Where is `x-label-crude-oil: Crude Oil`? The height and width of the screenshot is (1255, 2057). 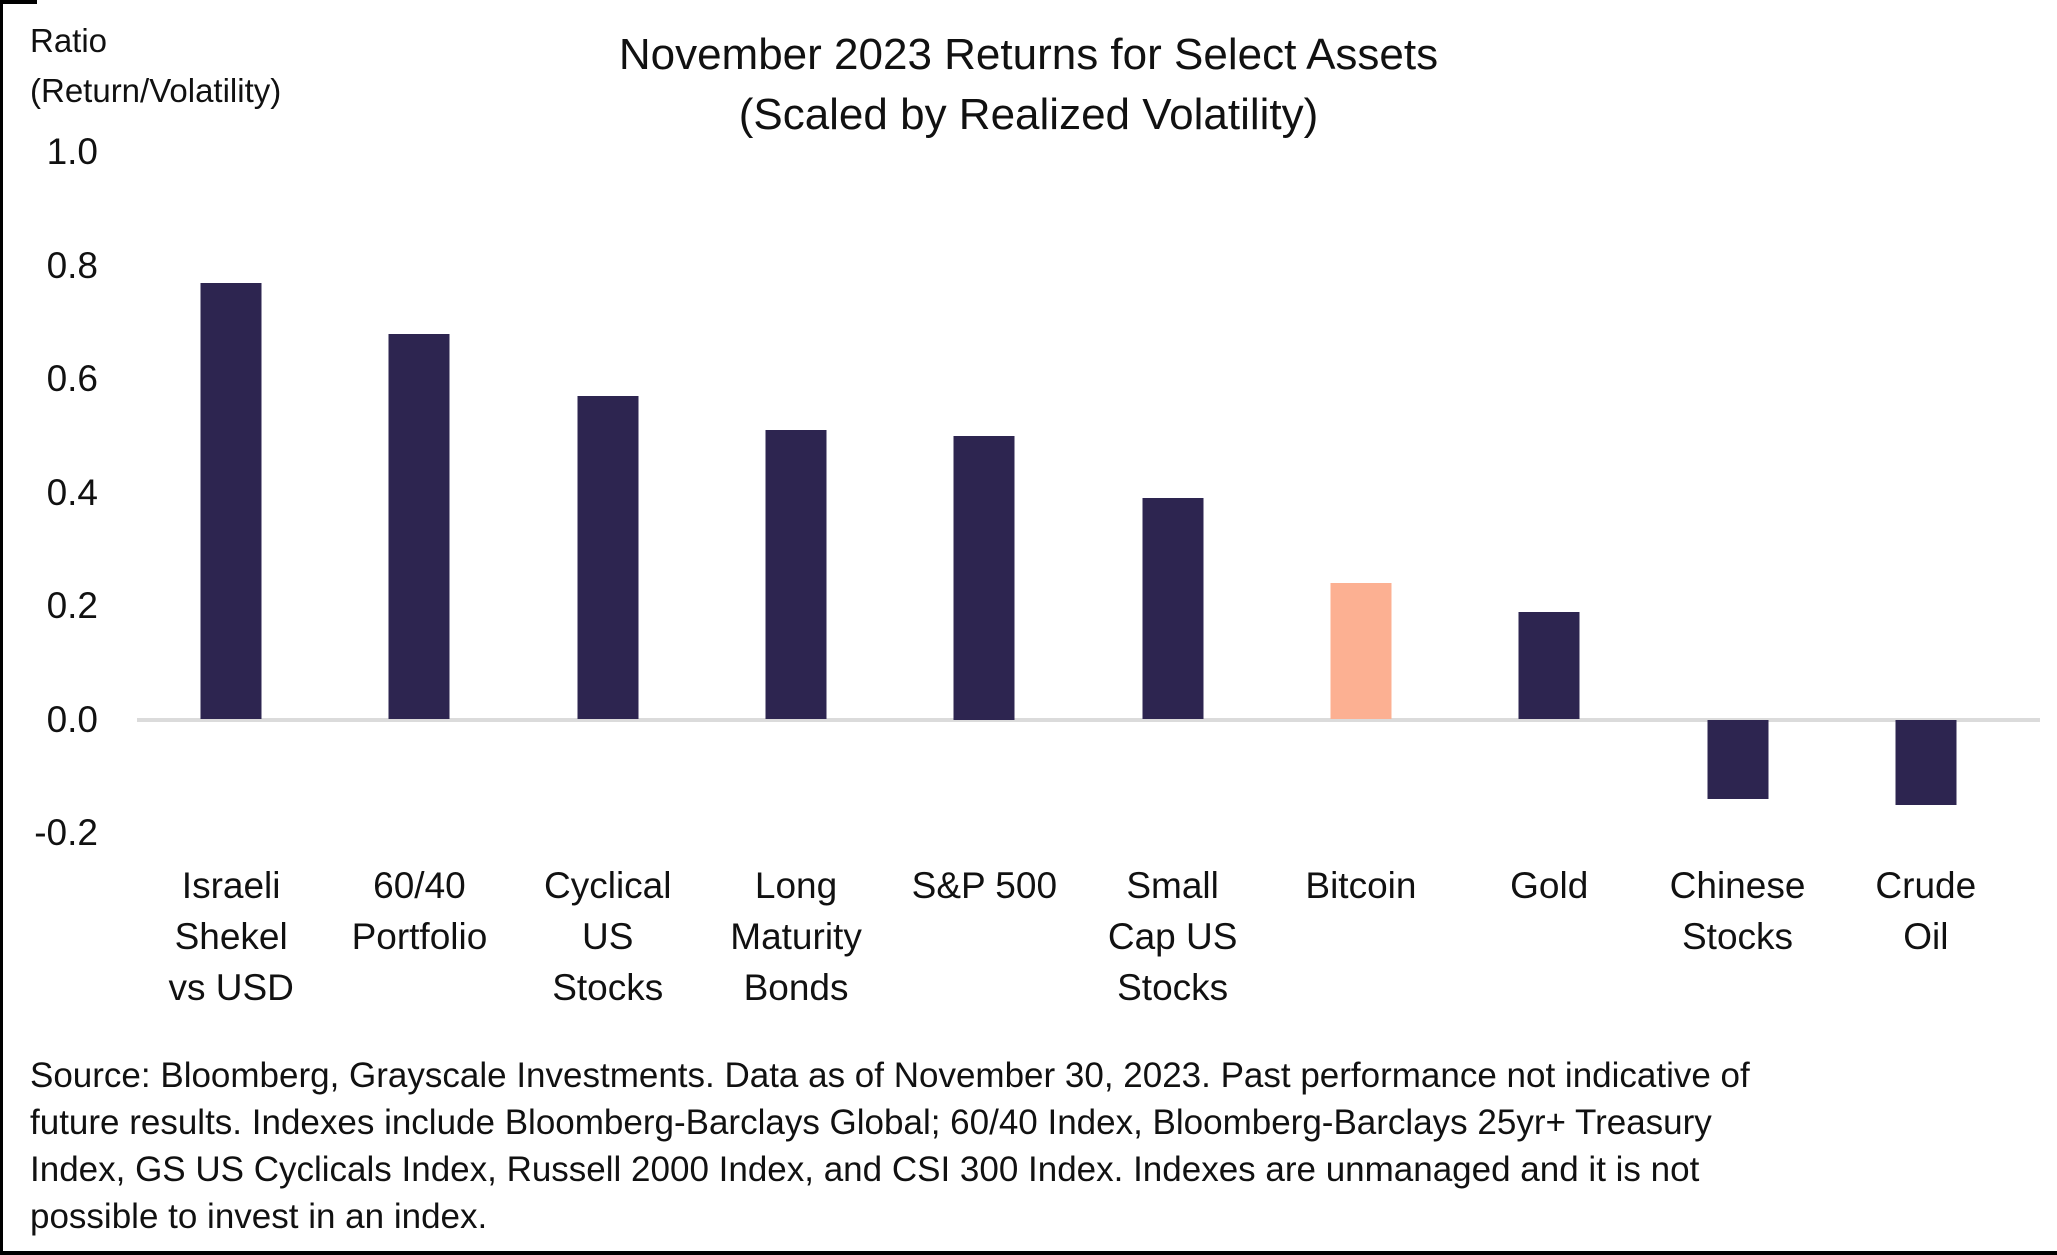 x-label-crude-oil: Crude Oil is located at coordinates (1926, 911).